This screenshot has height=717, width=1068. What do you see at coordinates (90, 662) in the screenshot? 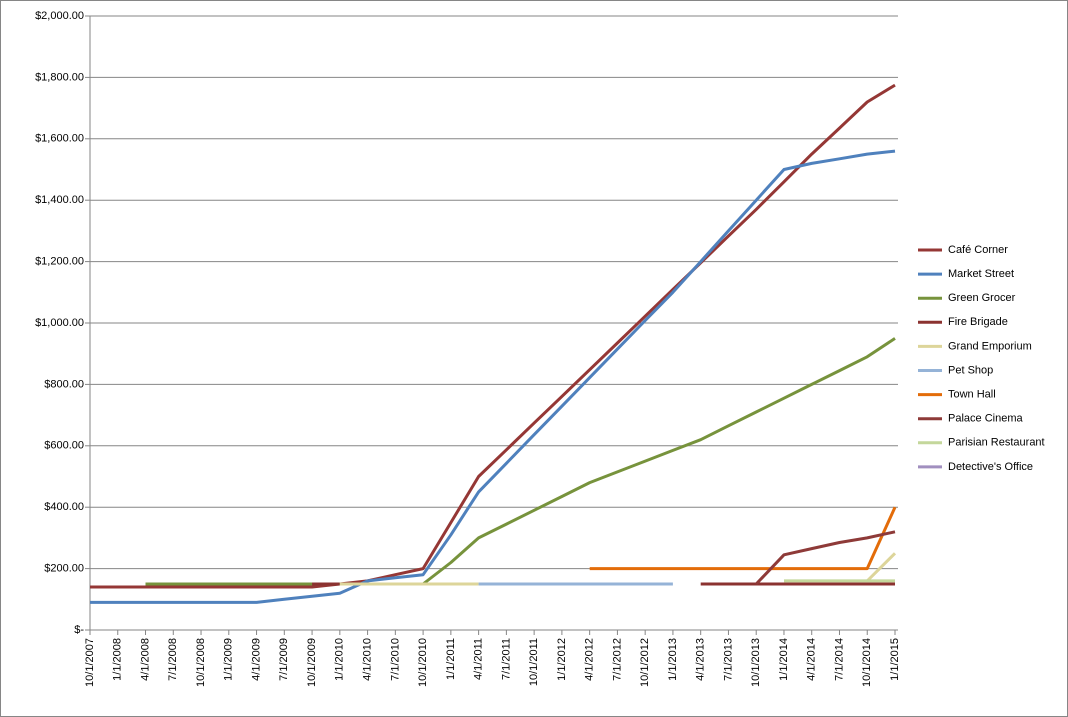
I see `x-tick-label: 10/1/2007` at bounding box center [90, 662].